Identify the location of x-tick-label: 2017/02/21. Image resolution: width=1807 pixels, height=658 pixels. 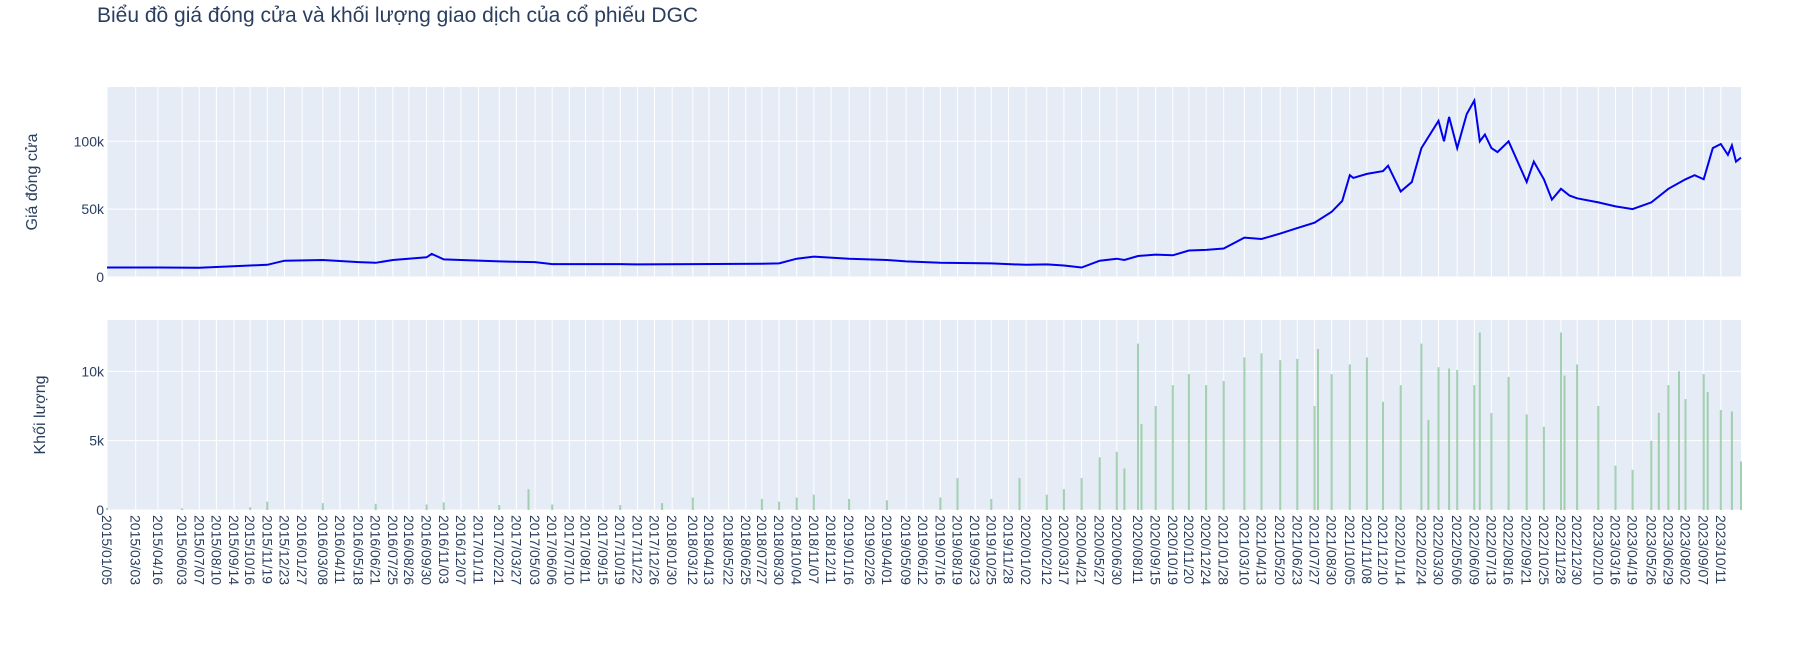
(499, 550).